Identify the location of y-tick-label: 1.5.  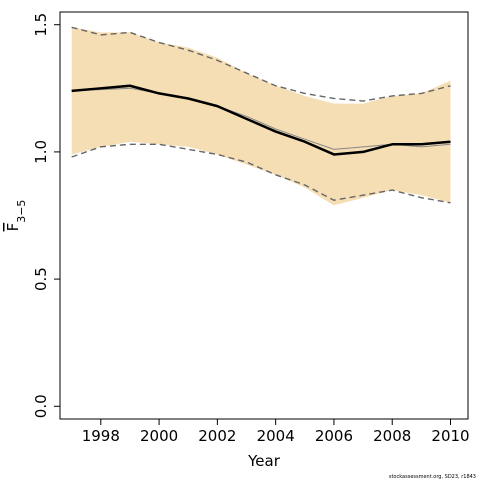
(41, 25).